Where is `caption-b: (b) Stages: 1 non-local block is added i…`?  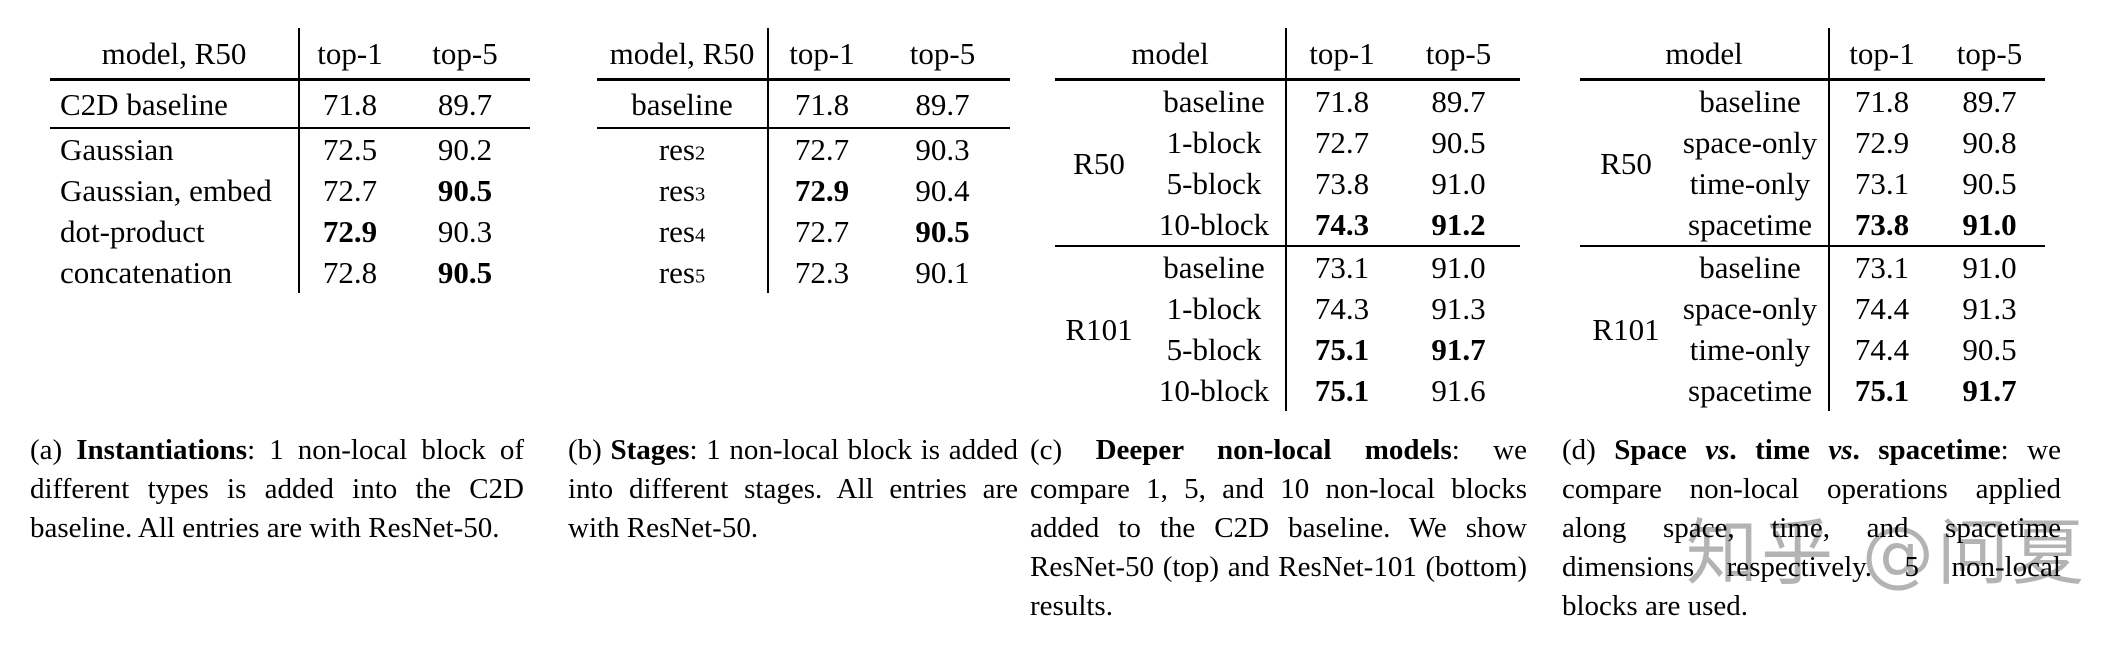 caption-b: (b) Stages: 1 non-local block is added i… is located at coordinates (793, 489).